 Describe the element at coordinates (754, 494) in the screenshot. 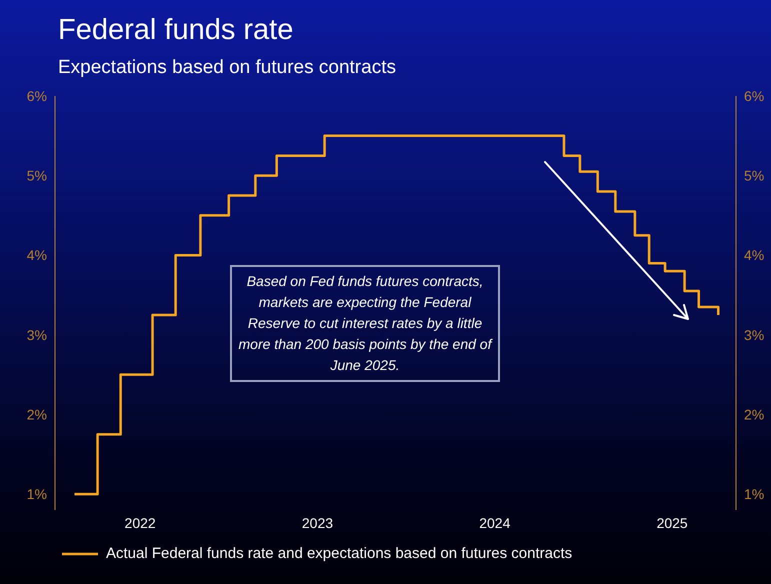

I see `y2-tick-label: 1%` at that location.